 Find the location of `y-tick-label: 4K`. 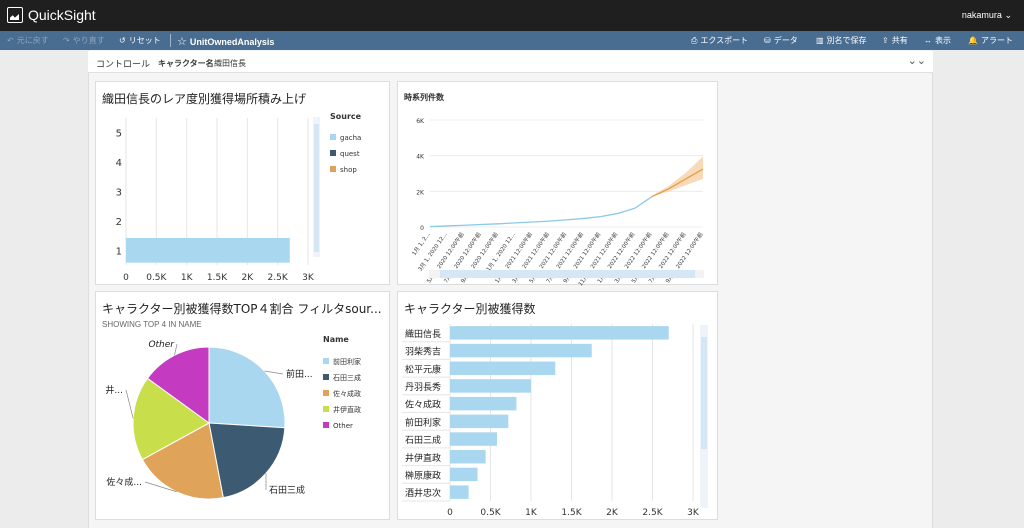

y-tick-label: 4K is located at coordinates (420, 157).